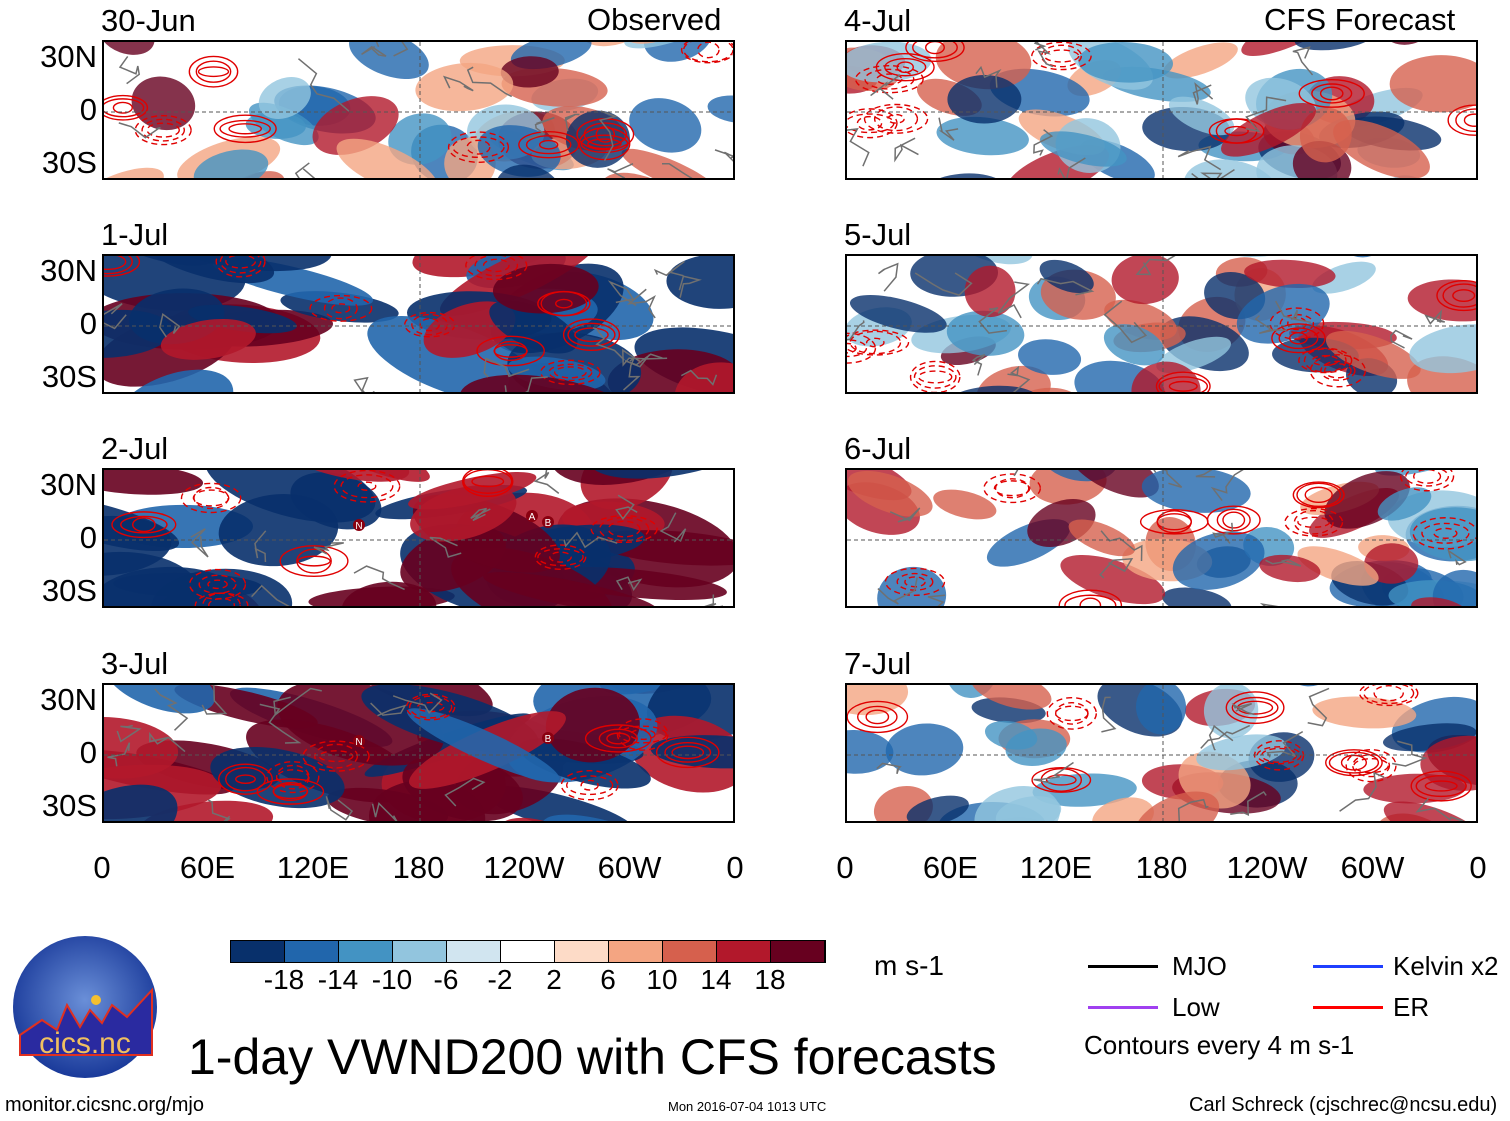  What do you see at coordinates (359, 525) in the screenshot?
I see `marker-n` at bounding box center [359, 525].